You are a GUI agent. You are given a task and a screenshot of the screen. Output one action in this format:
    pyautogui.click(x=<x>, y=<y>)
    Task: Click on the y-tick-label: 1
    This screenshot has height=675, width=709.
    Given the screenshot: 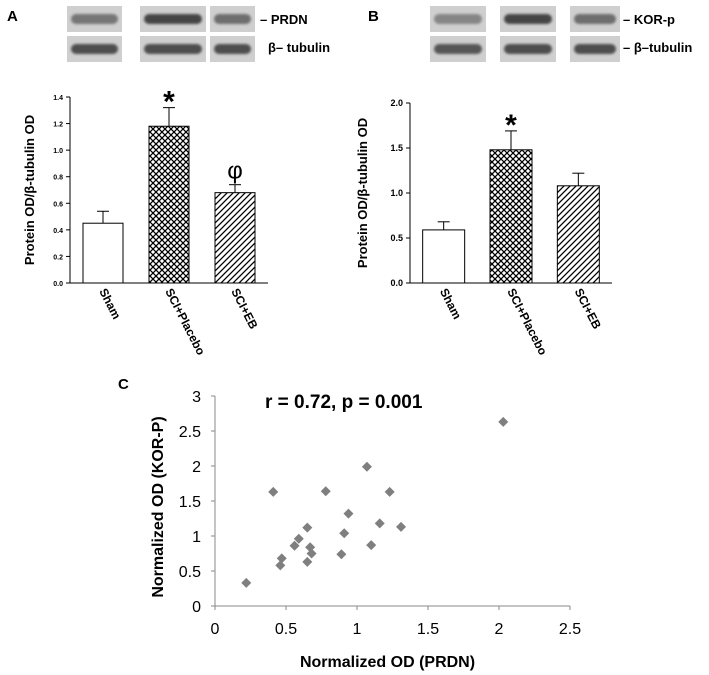 What is the action you would take?
    pyautogui.click(x=196, y=537)
    